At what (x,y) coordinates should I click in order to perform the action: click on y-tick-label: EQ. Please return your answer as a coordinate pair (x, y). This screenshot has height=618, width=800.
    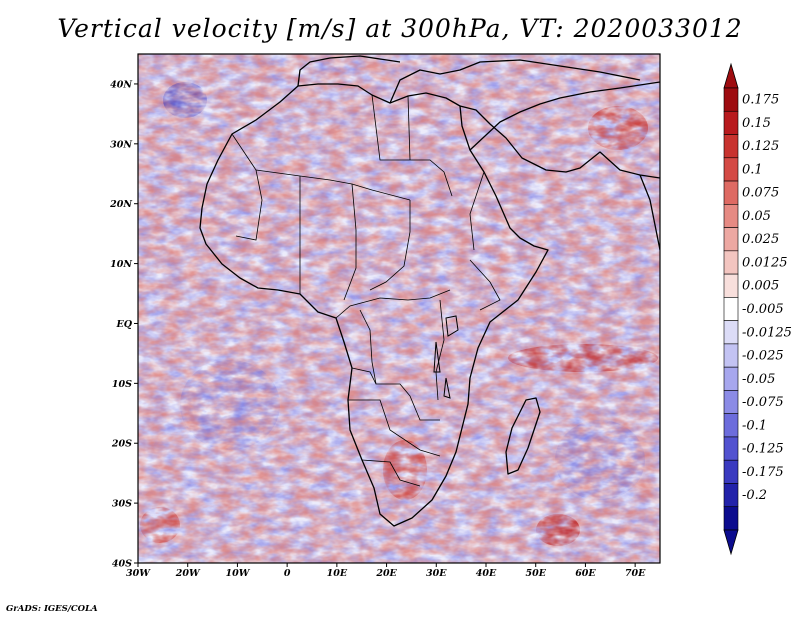
    Looking at the image, I should click on (123, 324).